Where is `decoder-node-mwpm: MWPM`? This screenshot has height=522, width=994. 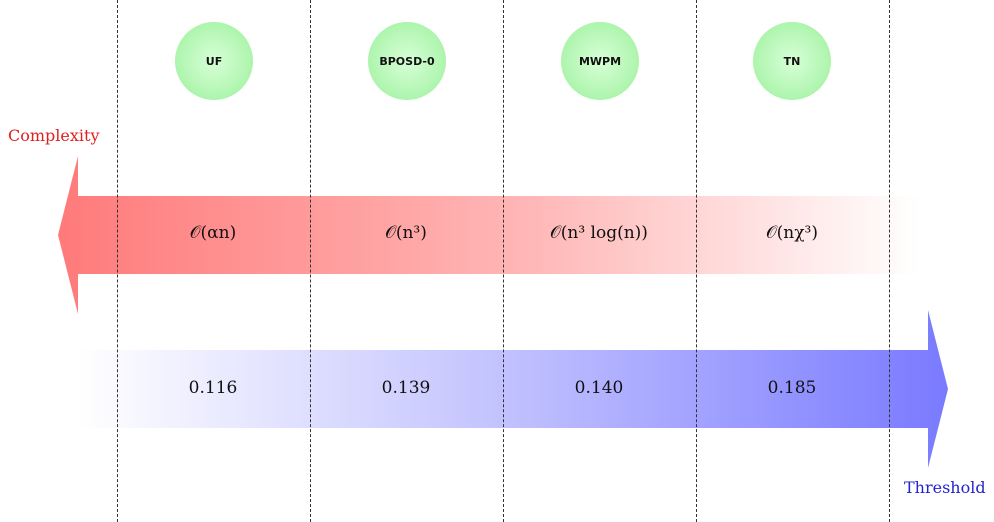 decoder-node-mwpm: MWPM is located at coordinates (600, 61).